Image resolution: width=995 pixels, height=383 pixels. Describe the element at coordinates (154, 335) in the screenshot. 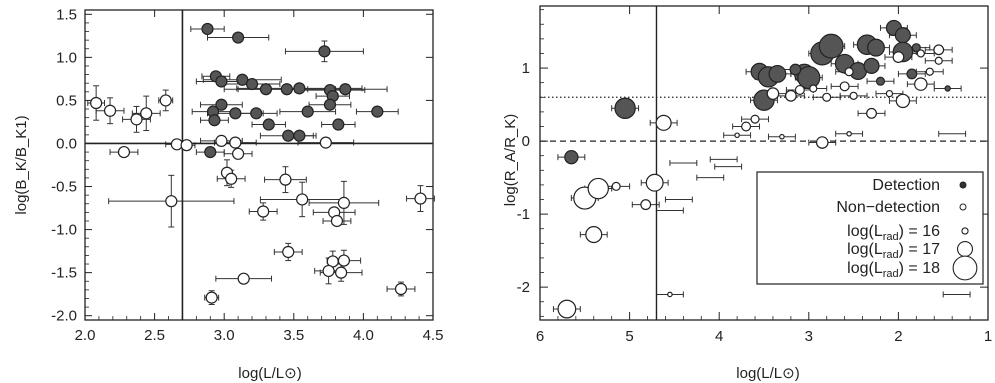

I see `left-x-tick-label: 2.5` at that location.